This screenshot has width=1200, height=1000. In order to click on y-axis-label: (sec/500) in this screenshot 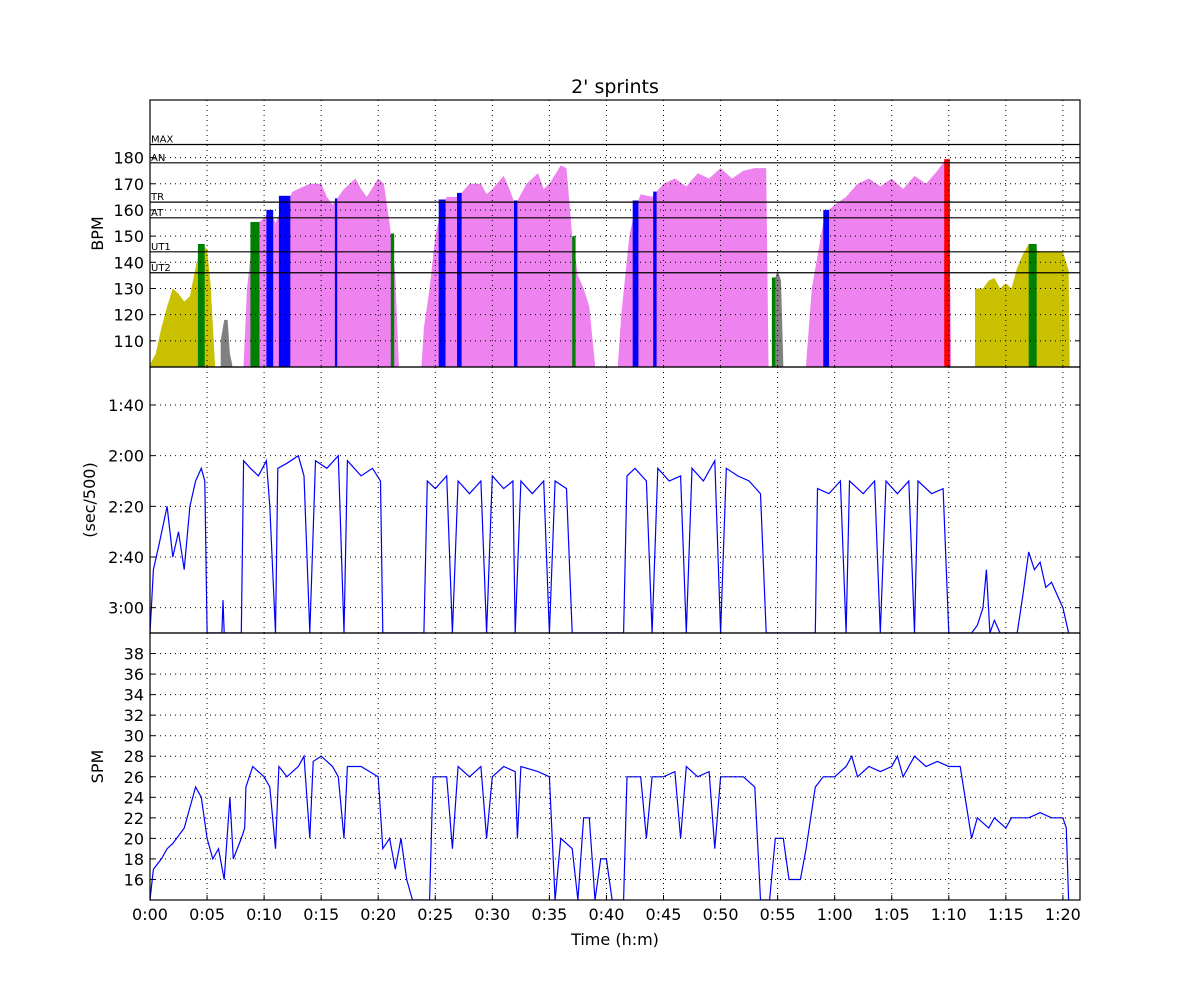, I will do `click(89, 499)`.